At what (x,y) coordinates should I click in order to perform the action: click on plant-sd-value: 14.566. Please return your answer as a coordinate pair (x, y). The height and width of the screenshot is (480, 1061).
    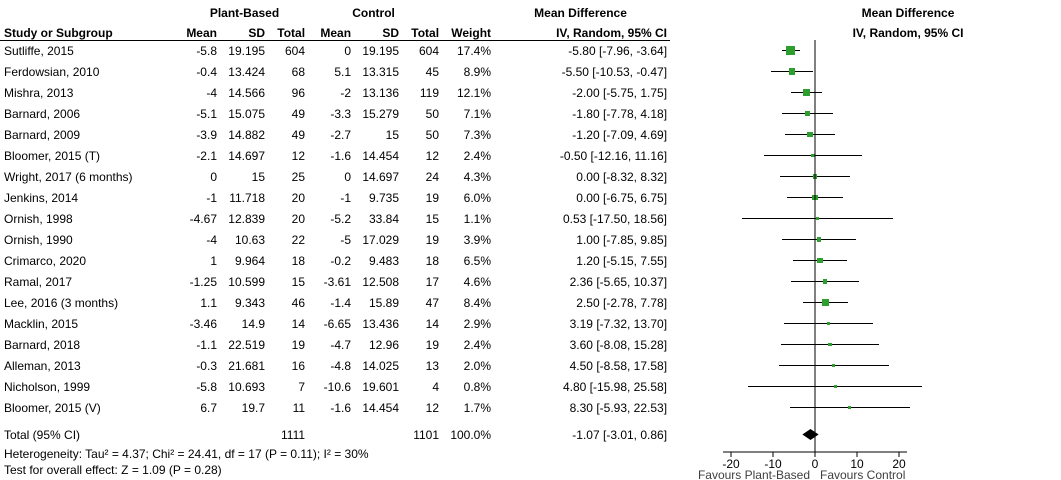
    Looking at the image, I should click on (246, 92).